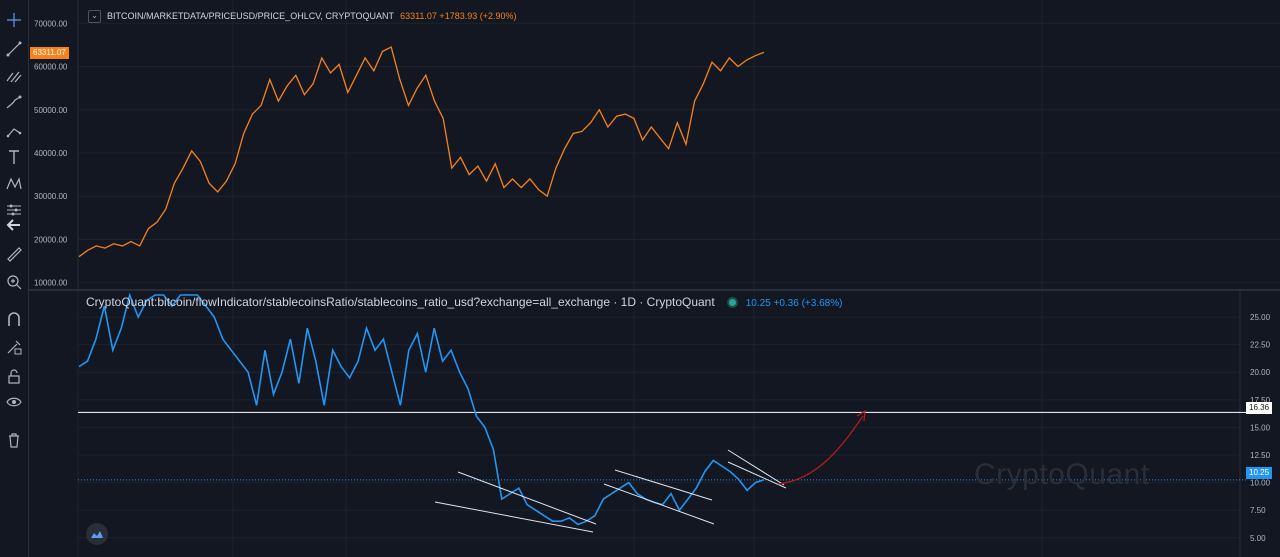 The image size is (1280, 557). Describe the element at coordinates (1260, 455) in the screenshot. I see `indicator-axis-tick-label: 12.50` at that location.